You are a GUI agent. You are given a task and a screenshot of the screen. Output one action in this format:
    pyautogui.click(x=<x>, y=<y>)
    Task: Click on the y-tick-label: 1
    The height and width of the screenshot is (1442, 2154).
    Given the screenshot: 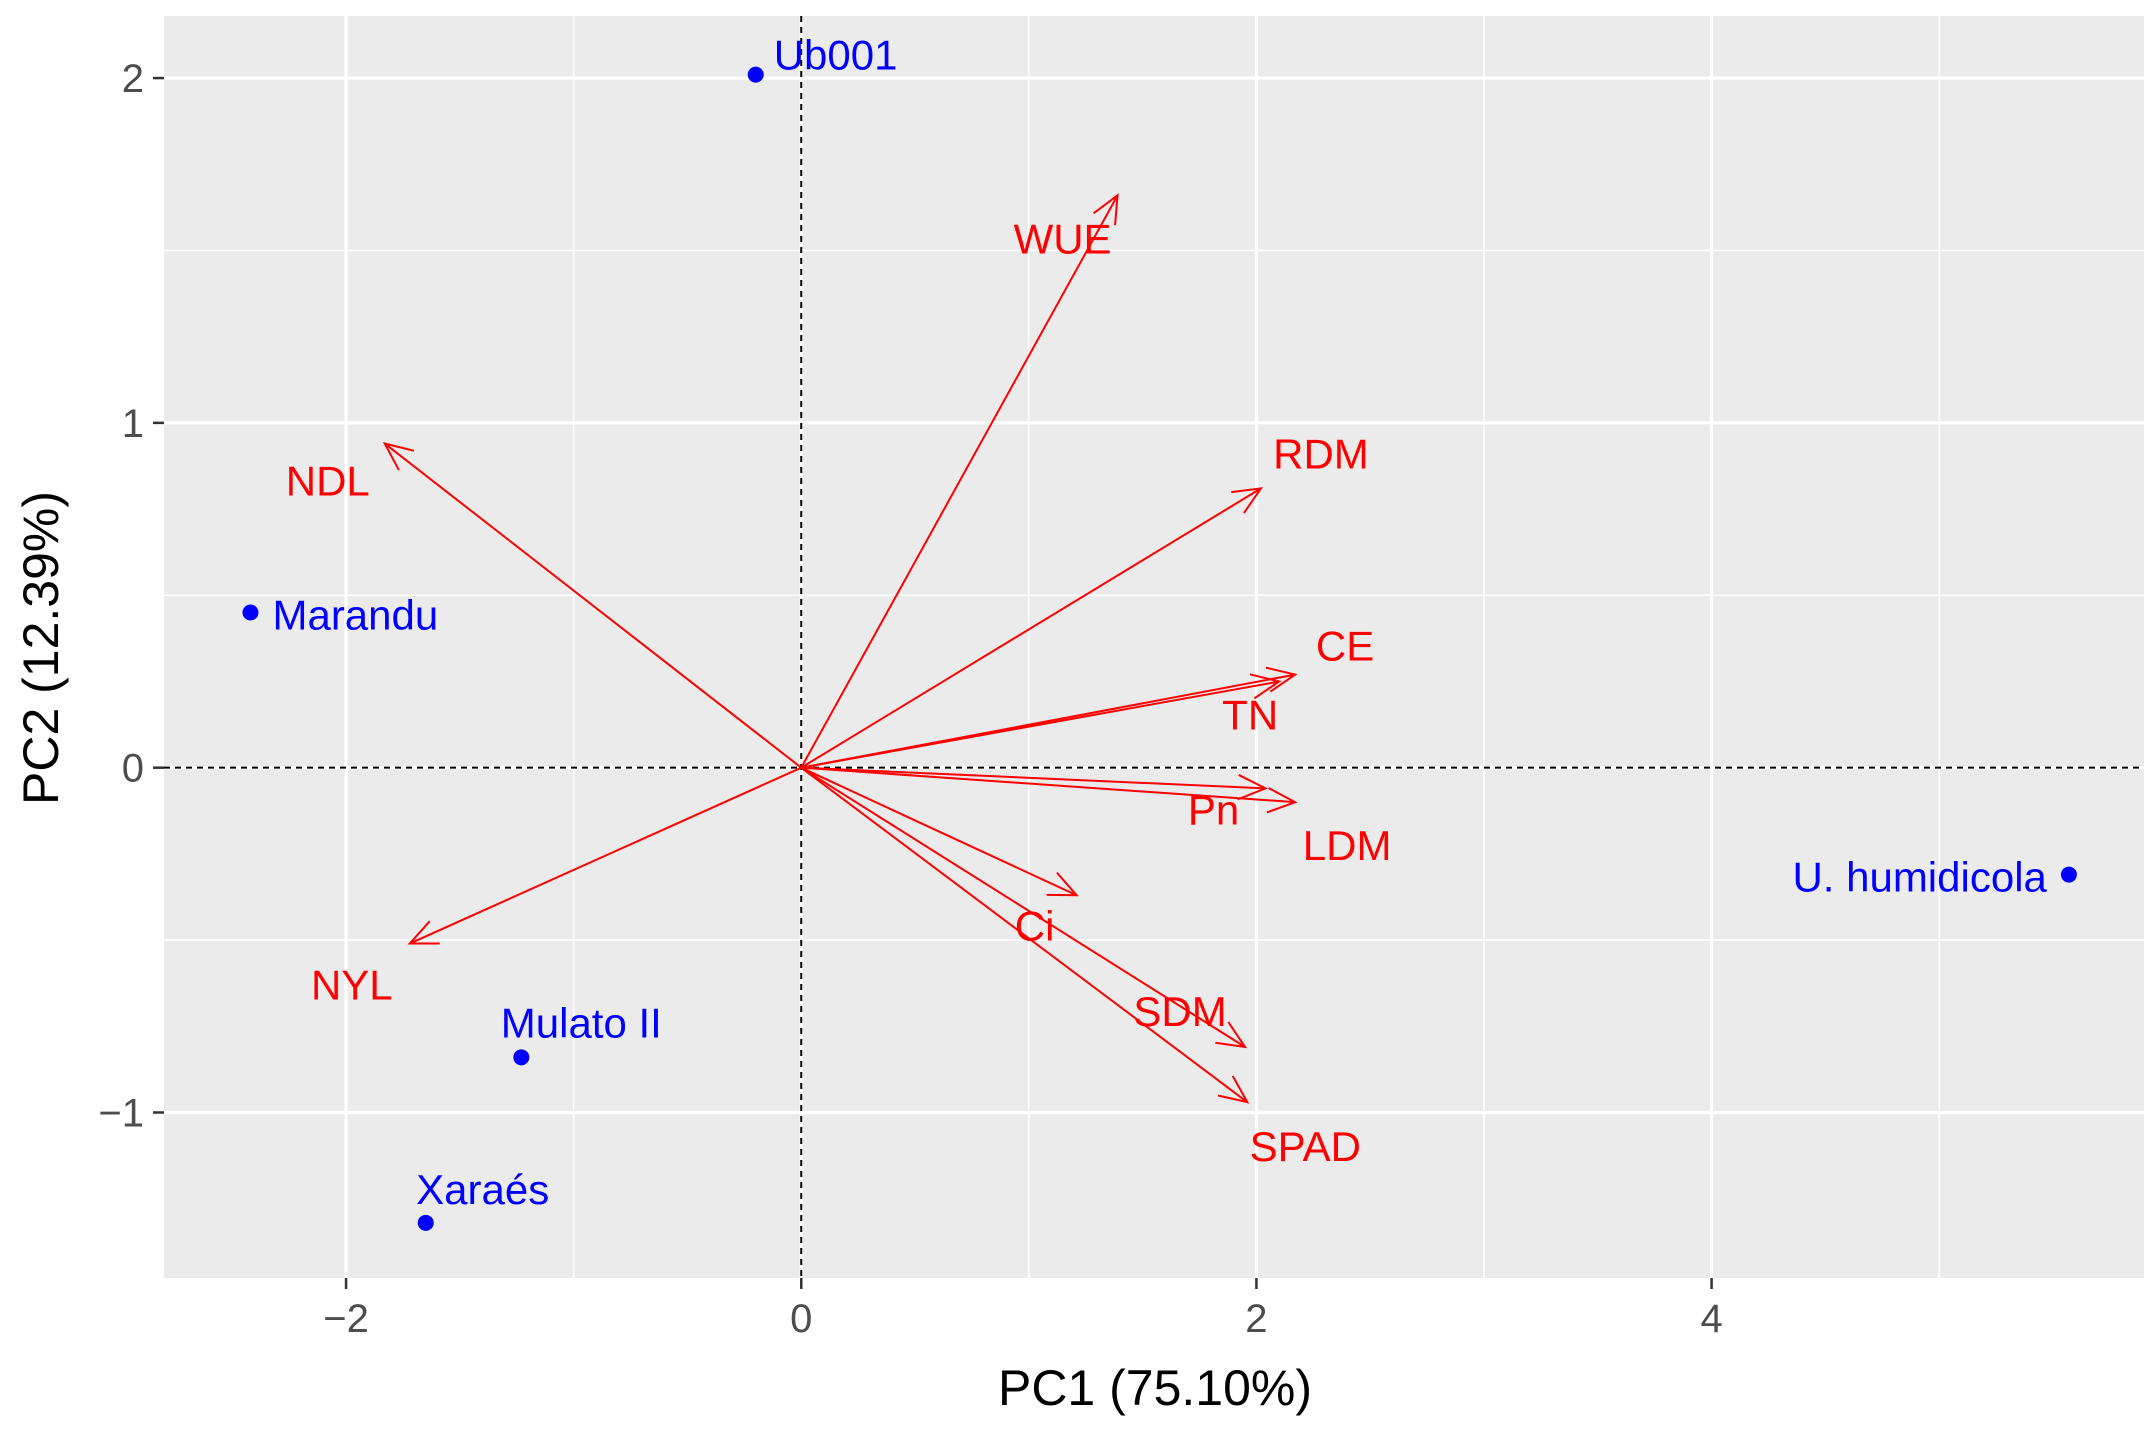 What is the action you would take?
    pyautogui.click(x=133, y=424)
    